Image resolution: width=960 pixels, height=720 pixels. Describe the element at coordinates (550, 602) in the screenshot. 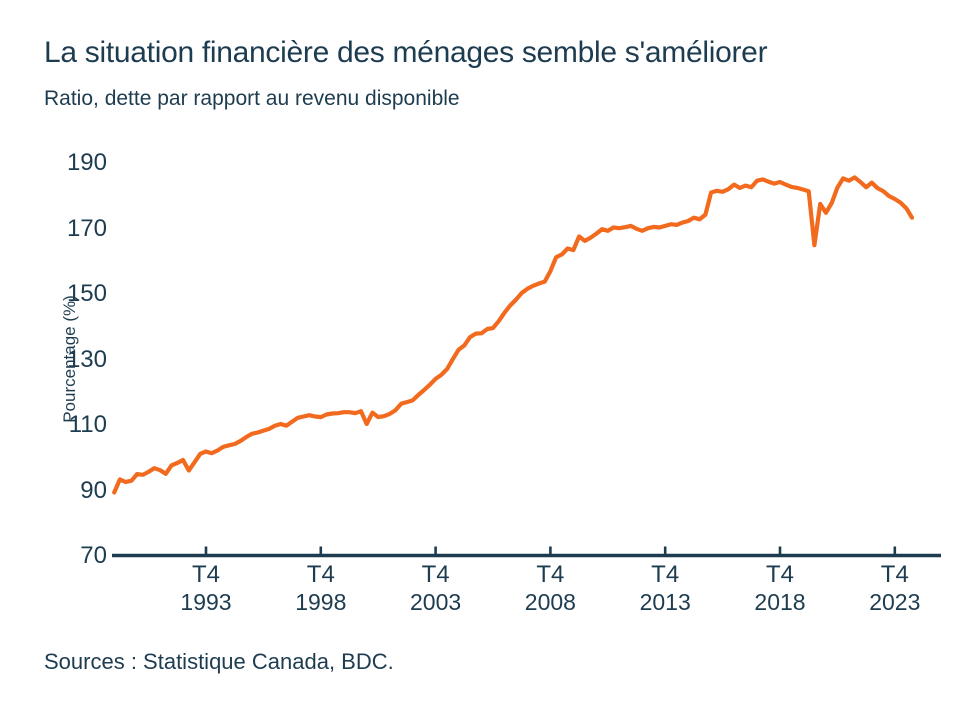

I see `x-tick-year-label: 2008` at that location.